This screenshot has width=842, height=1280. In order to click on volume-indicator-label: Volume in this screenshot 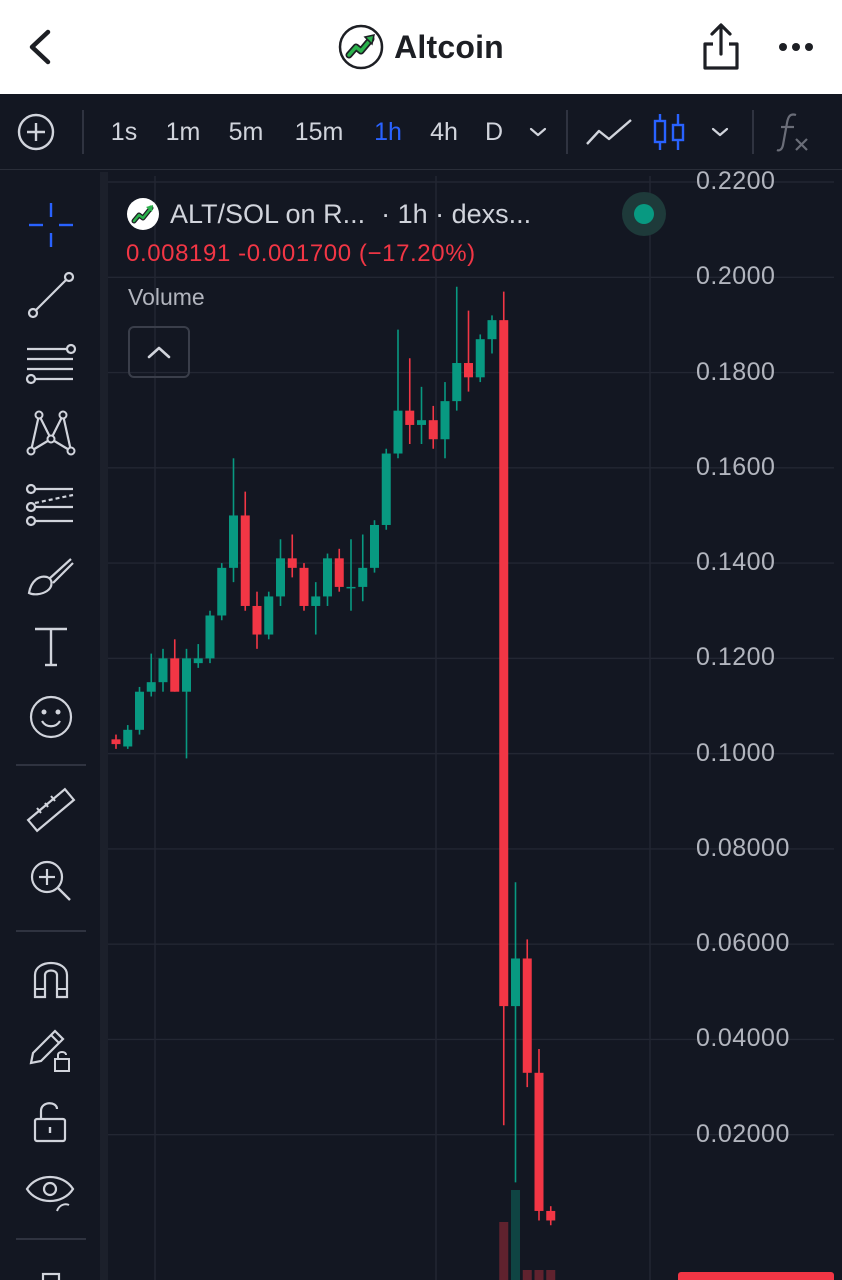, I will do `click(166, 297)`.